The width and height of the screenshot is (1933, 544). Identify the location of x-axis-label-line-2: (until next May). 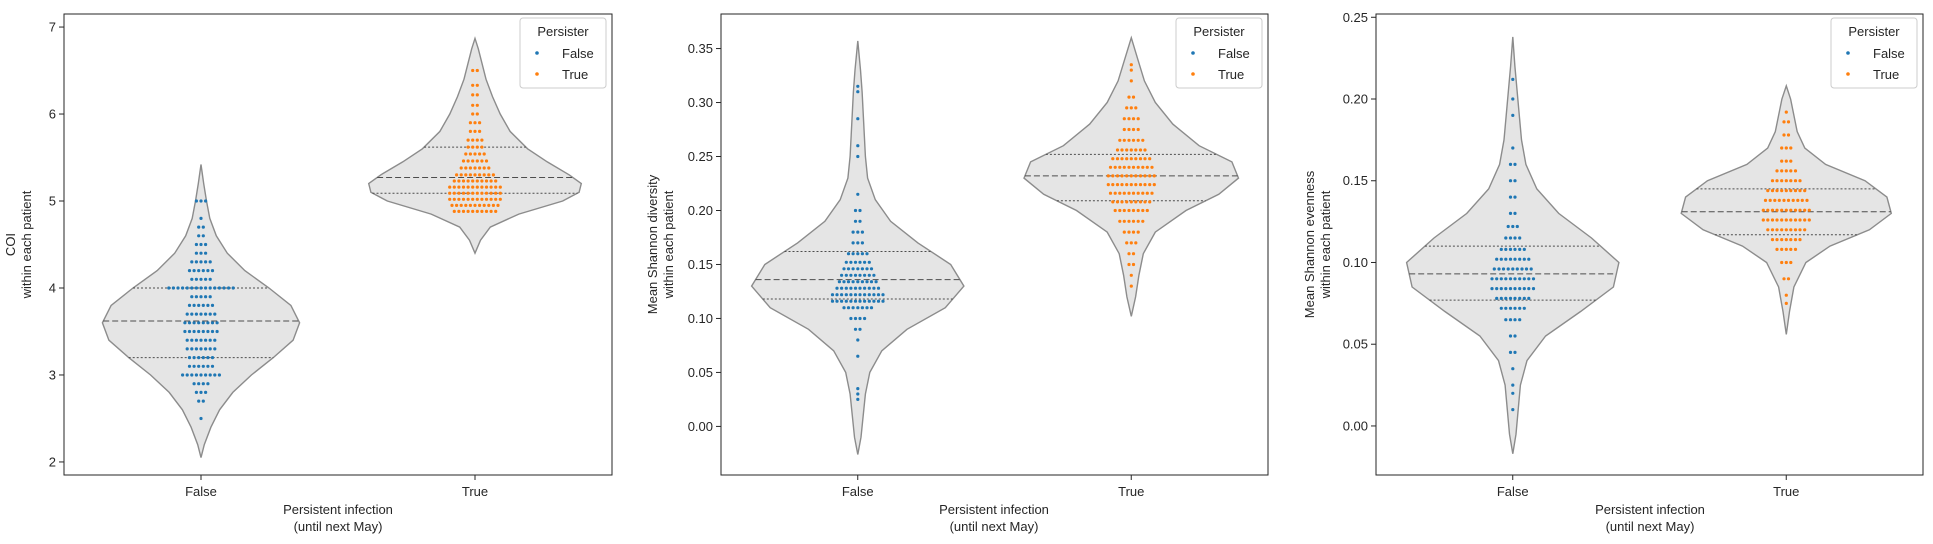
(1650, 526).